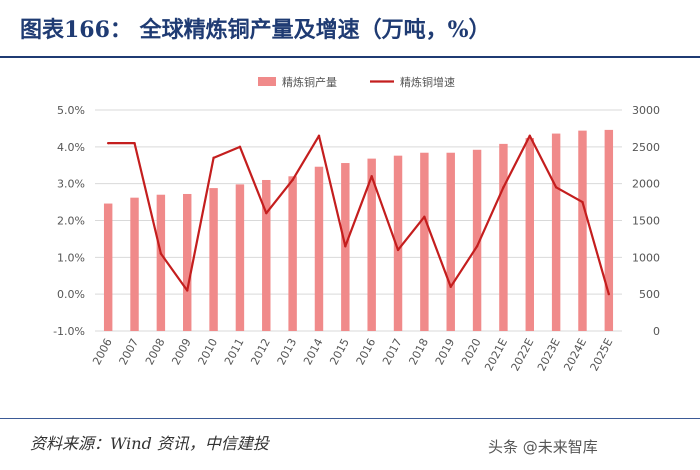  I want to click on right-tick-label: 3000, so click(646, 110).